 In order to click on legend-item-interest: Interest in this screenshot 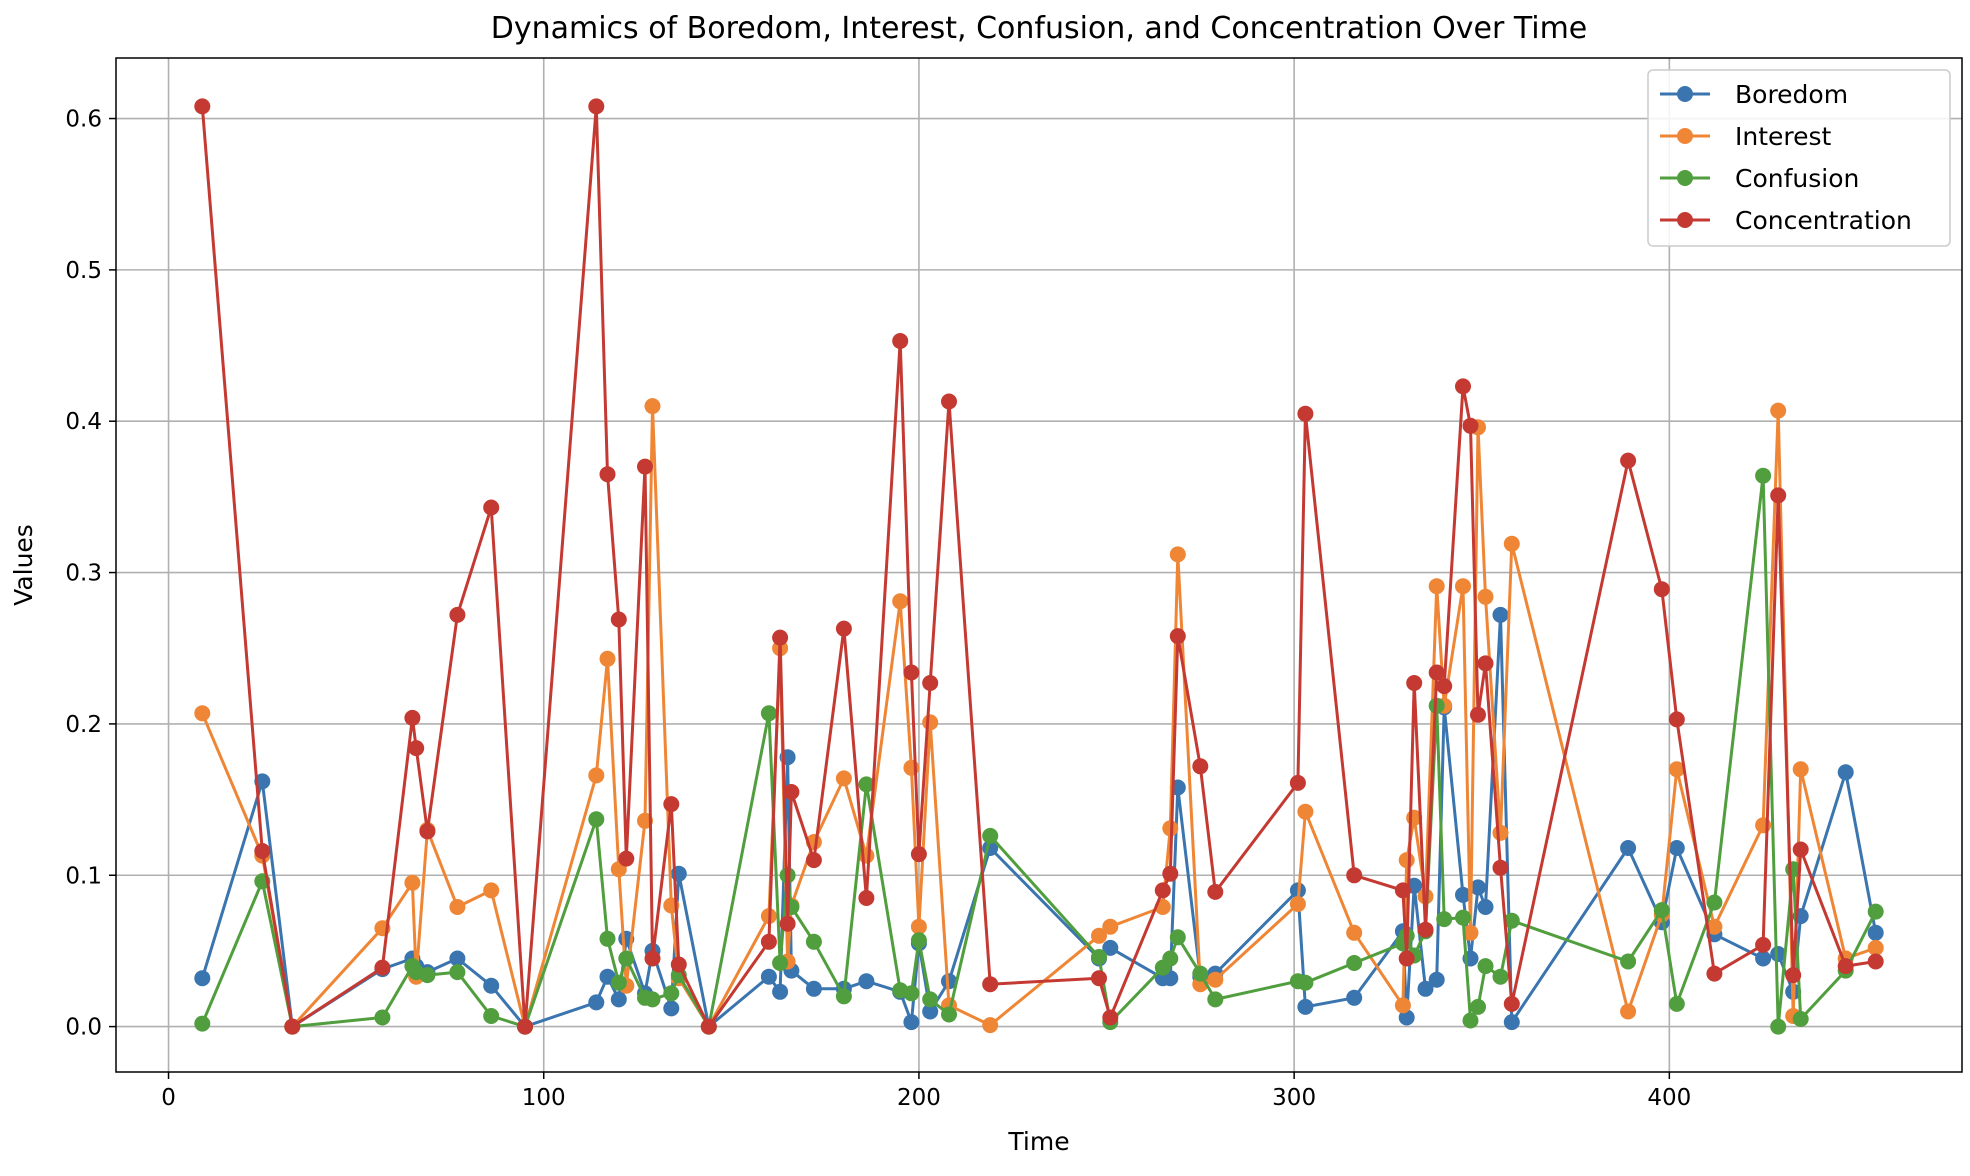, I will do `click(1746, 136)`.